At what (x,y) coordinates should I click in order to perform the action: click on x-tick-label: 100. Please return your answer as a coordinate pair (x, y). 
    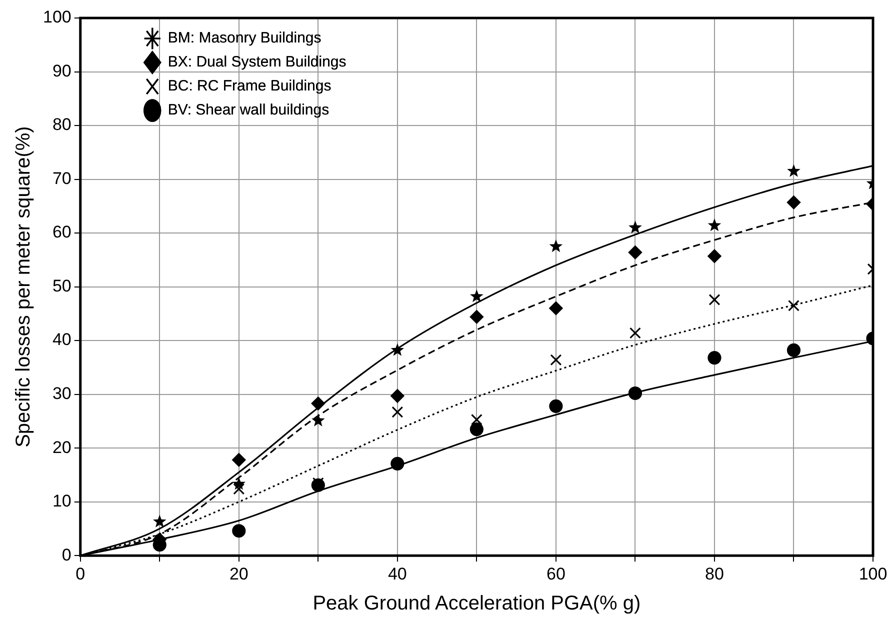
    Looking at the image, I should click on (873, 574).